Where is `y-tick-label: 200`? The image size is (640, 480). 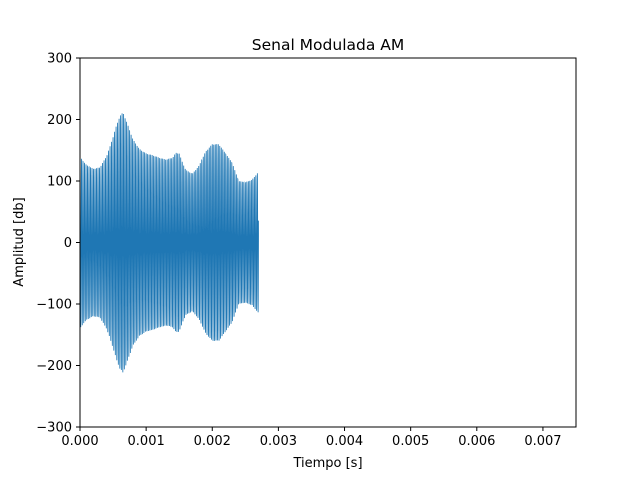 y-tick-label: 200 is located at coordinates (59, 120).